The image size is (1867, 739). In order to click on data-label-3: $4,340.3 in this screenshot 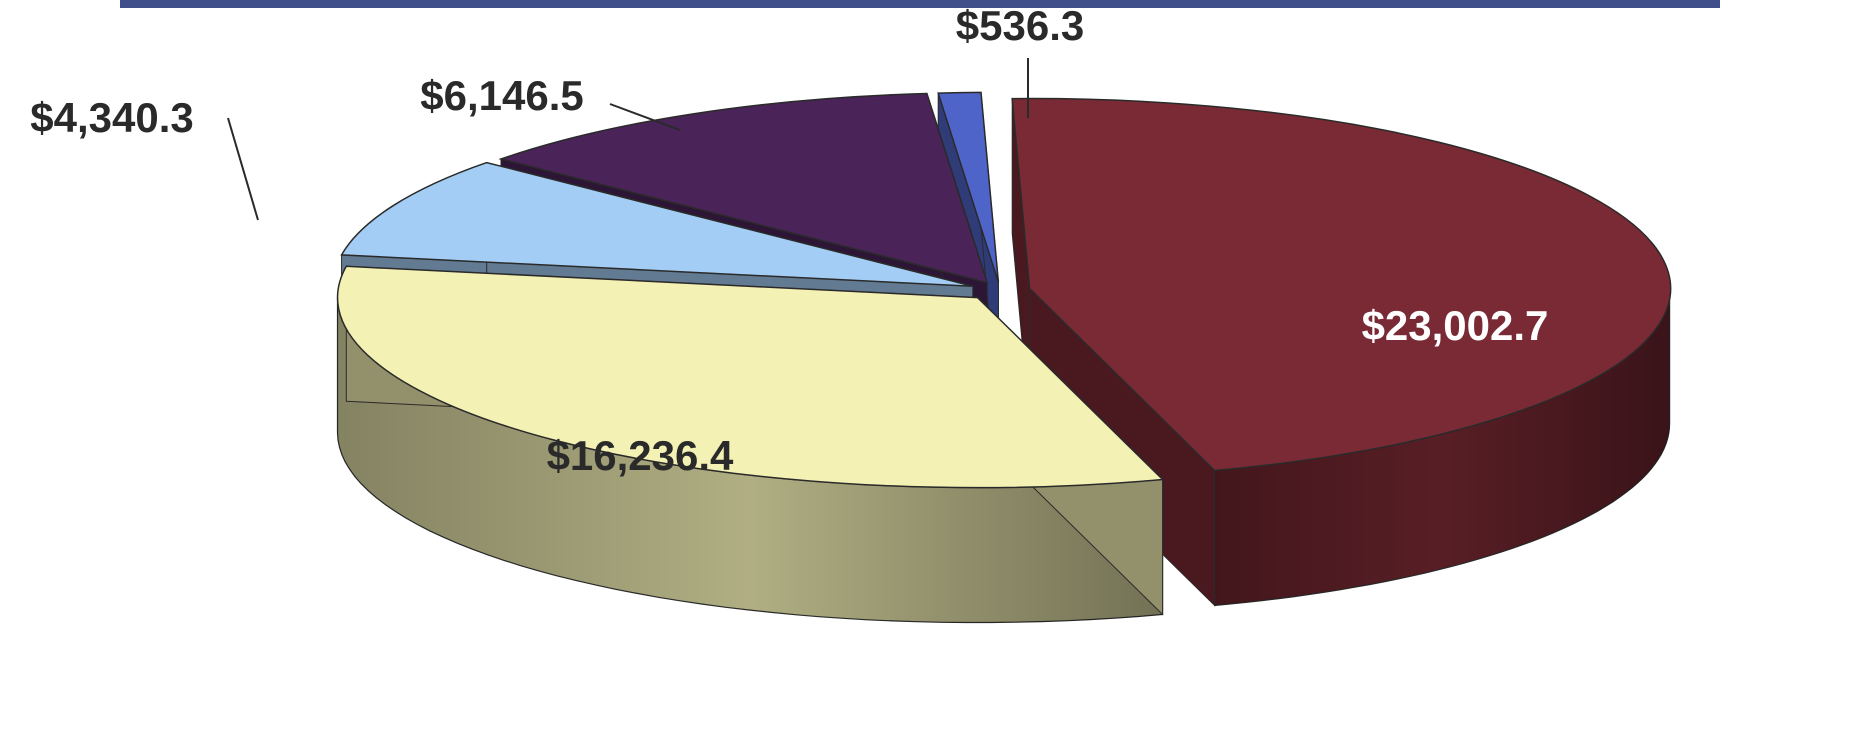, I will do `click(112, 117)`.